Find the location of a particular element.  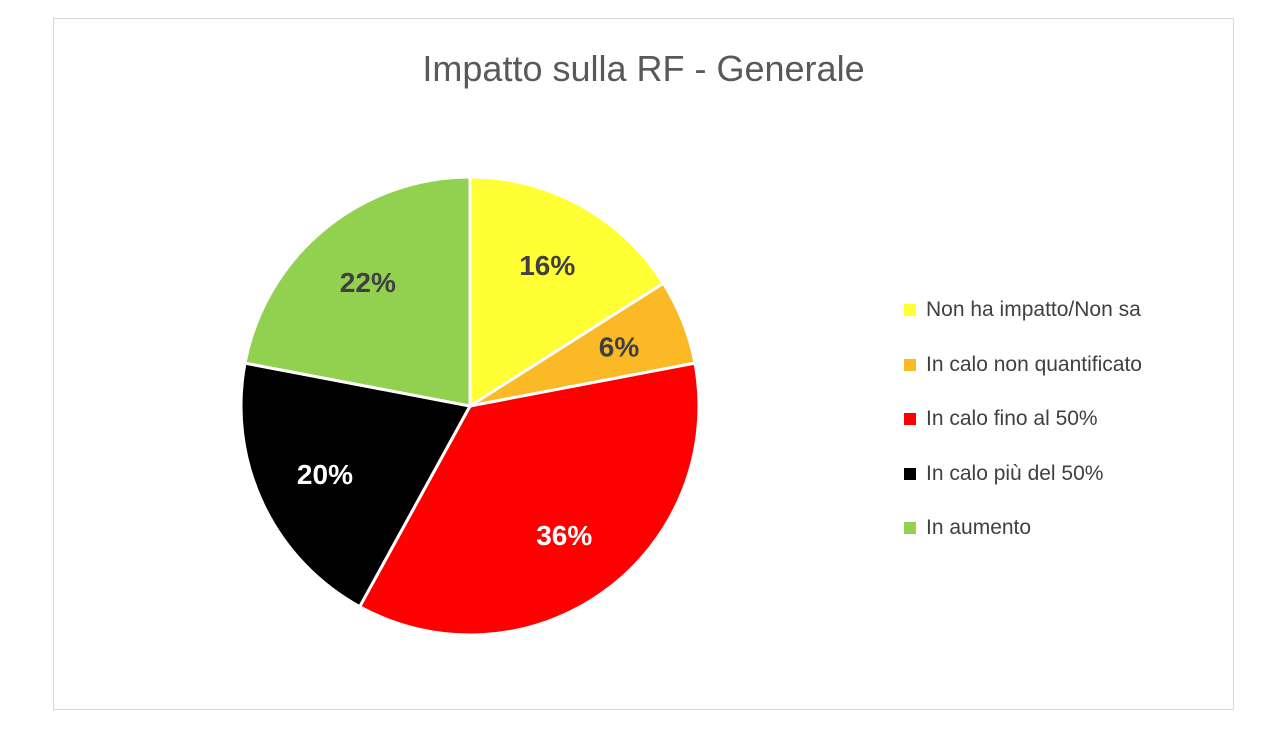

slice-label: 20% is located at coordinates (325, 474).